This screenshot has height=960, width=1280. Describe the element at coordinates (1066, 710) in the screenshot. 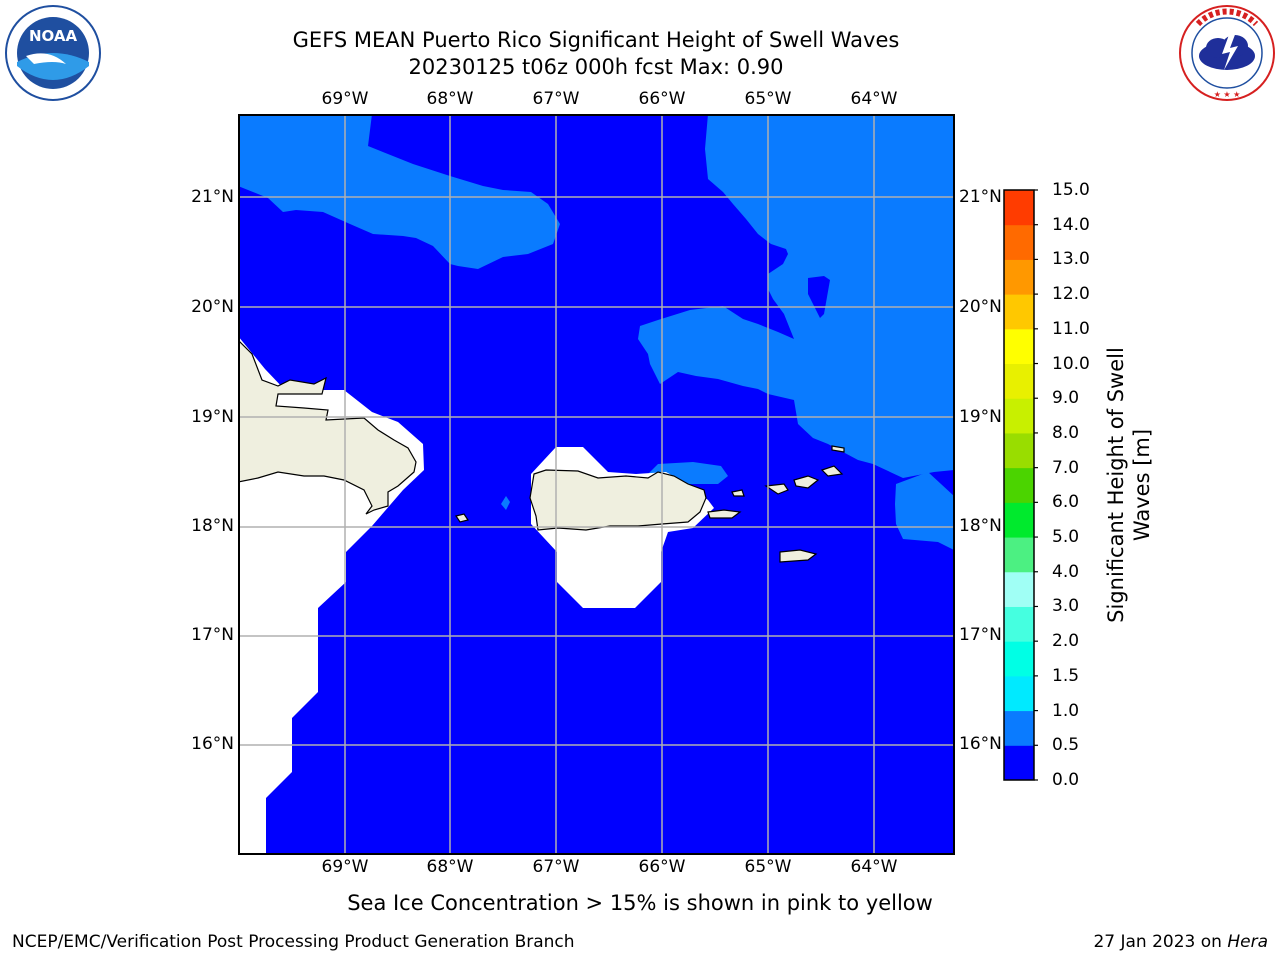

I see `colorbar-tick-label: 1.0` at that location.